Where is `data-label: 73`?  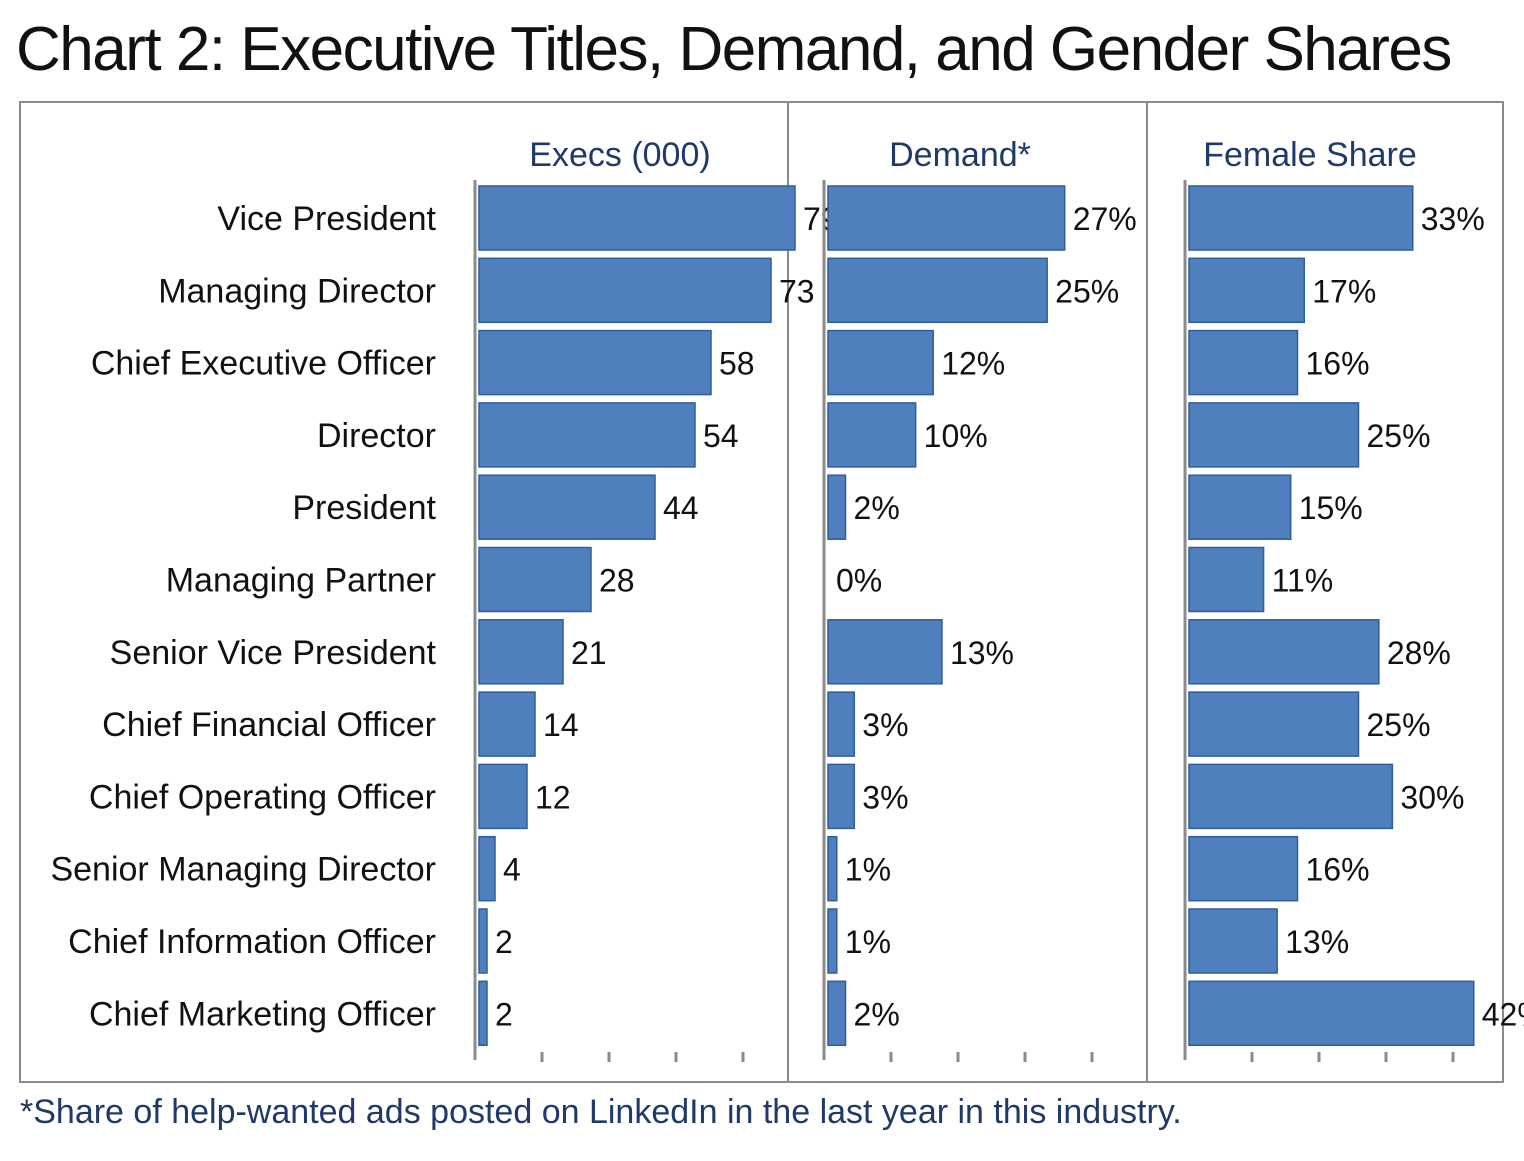
data-label: 73 is located at coordinates (797, 291).